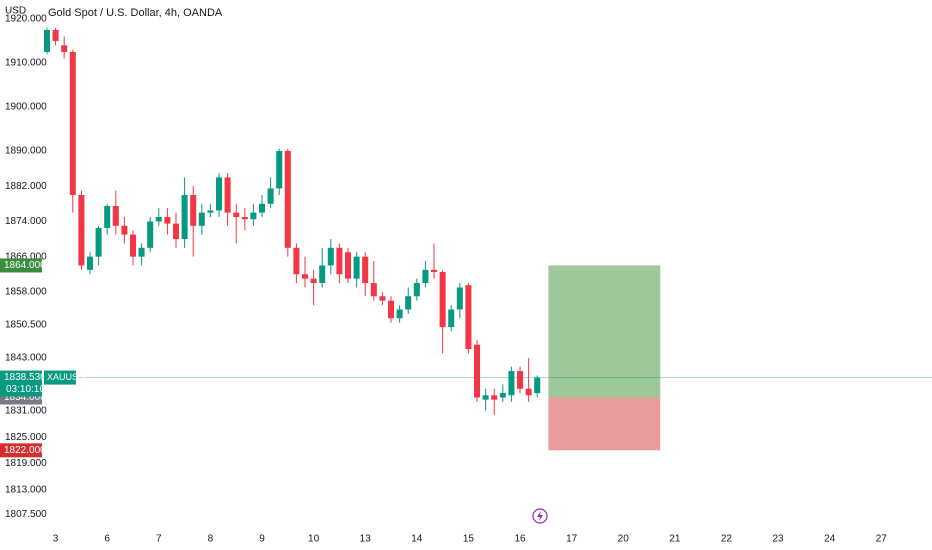 The width and height of the screenshot is (932, 550). Describe the element at coordinates (26, 291) in the screenshot. I see `y-tick-label: 1858.000` at that location.